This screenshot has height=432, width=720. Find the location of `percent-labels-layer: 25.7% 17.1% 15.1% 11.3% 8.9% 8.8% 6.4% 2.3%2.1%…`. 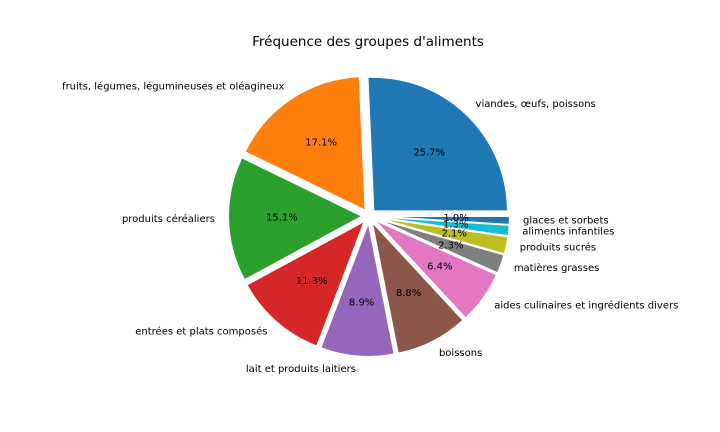

percent-labels-layer: 25.7% 17.1% 15.1% 11.3% 8.9% 8.8% 6.4% 2.3%2.1%… is located at coordinates (367, 223).